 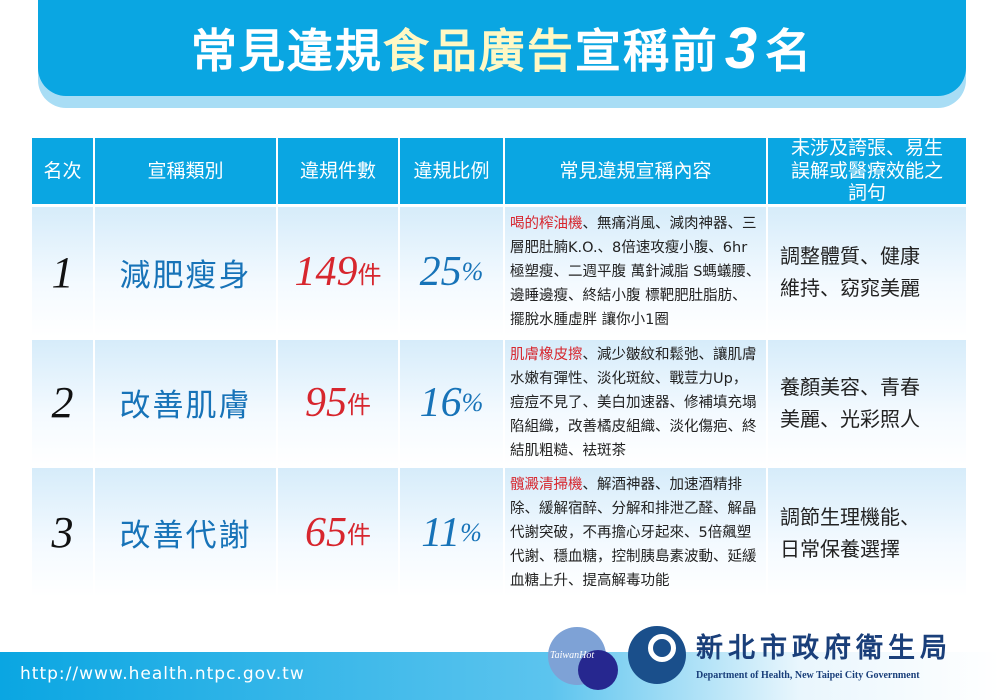 What do you see at coordinates (850, 256) in the screenshot?
I see `safe-line-1: 調整體質、健康` at bounding box center [850, 256].